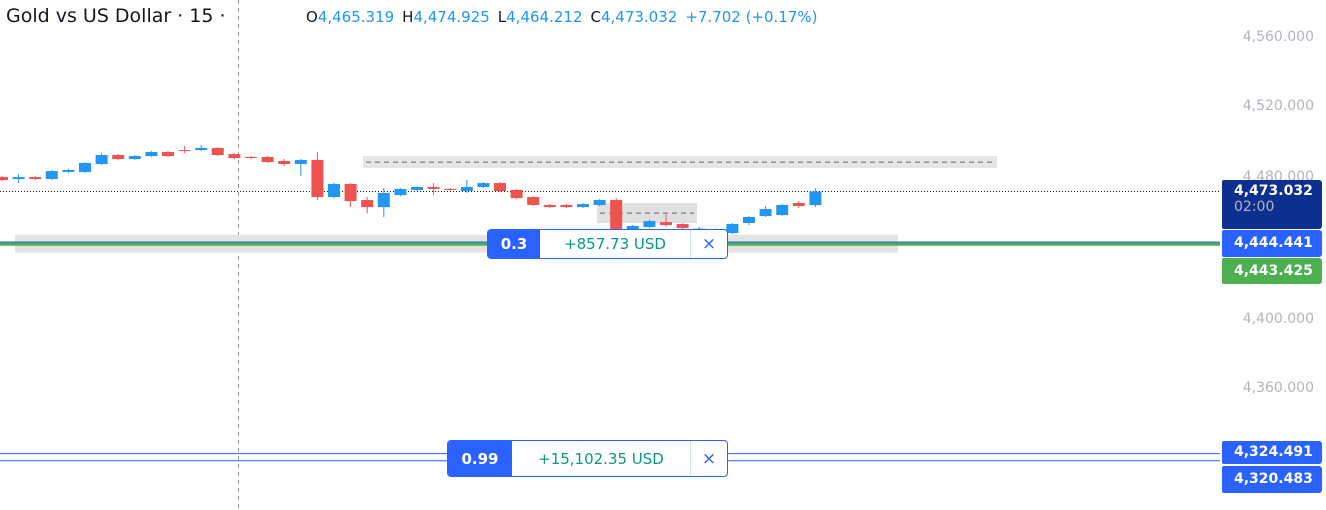 This screenshot has width=1326, height=510. I want to click on order-pnl: +857.73 USD, so click(615, 244).